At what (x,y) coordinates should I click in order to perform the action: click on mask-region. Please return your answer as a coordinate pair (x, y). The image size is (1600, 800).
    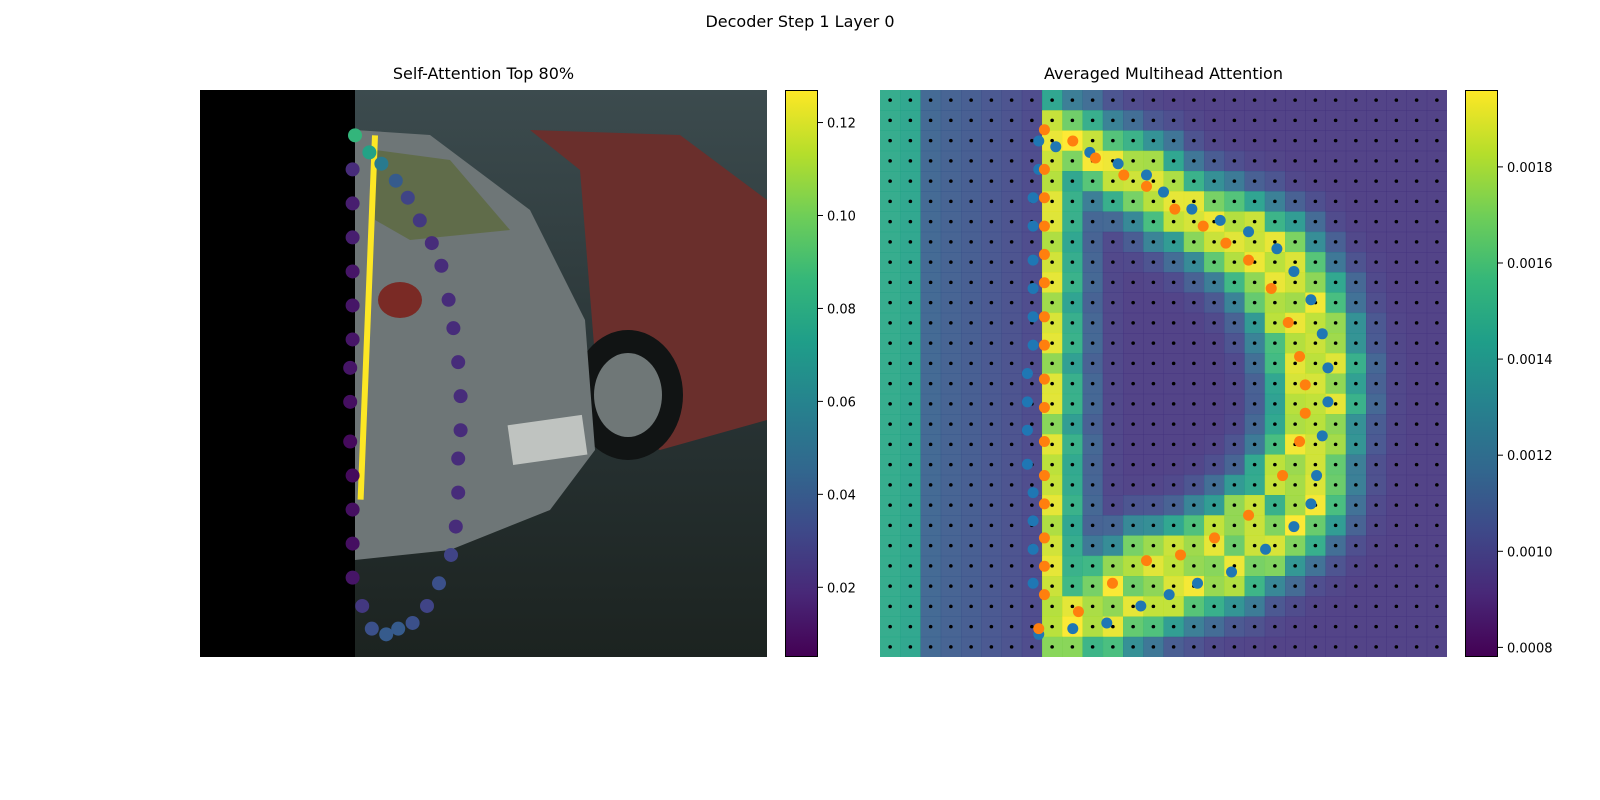
    Looking at the image, I should click on (277, 373).